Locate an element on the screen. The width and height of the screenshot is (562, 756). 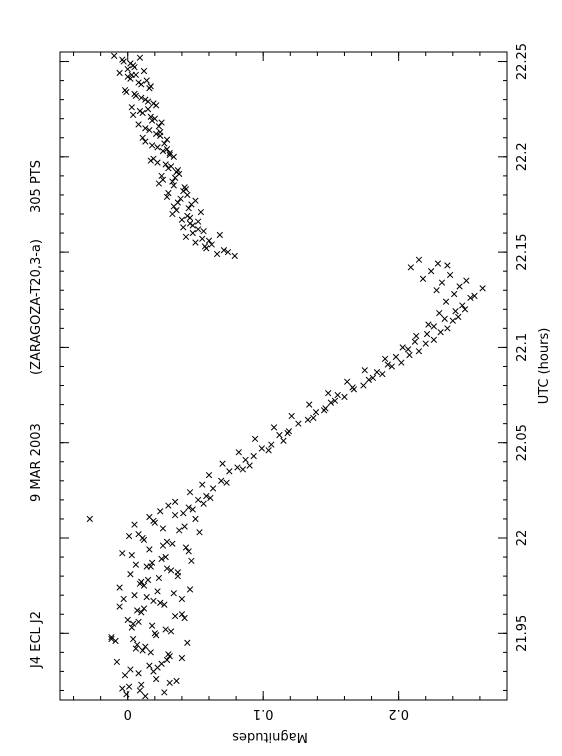
x-tick-label: 22.05 is located at coordinates (522, 442).